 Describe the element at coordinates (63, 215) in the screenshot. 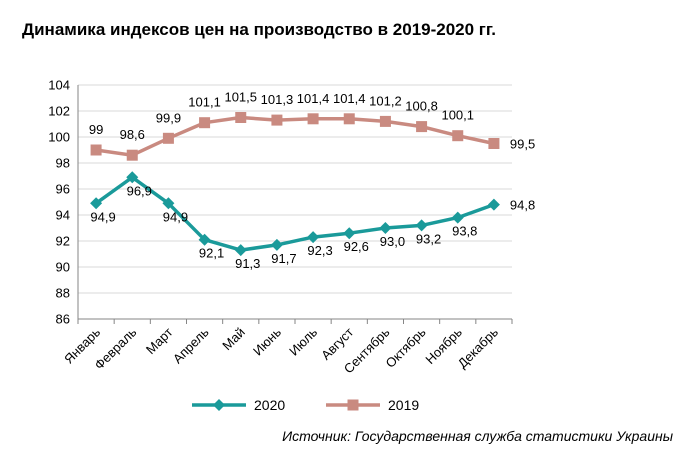

I see `y-tick-label: 94` at that location.